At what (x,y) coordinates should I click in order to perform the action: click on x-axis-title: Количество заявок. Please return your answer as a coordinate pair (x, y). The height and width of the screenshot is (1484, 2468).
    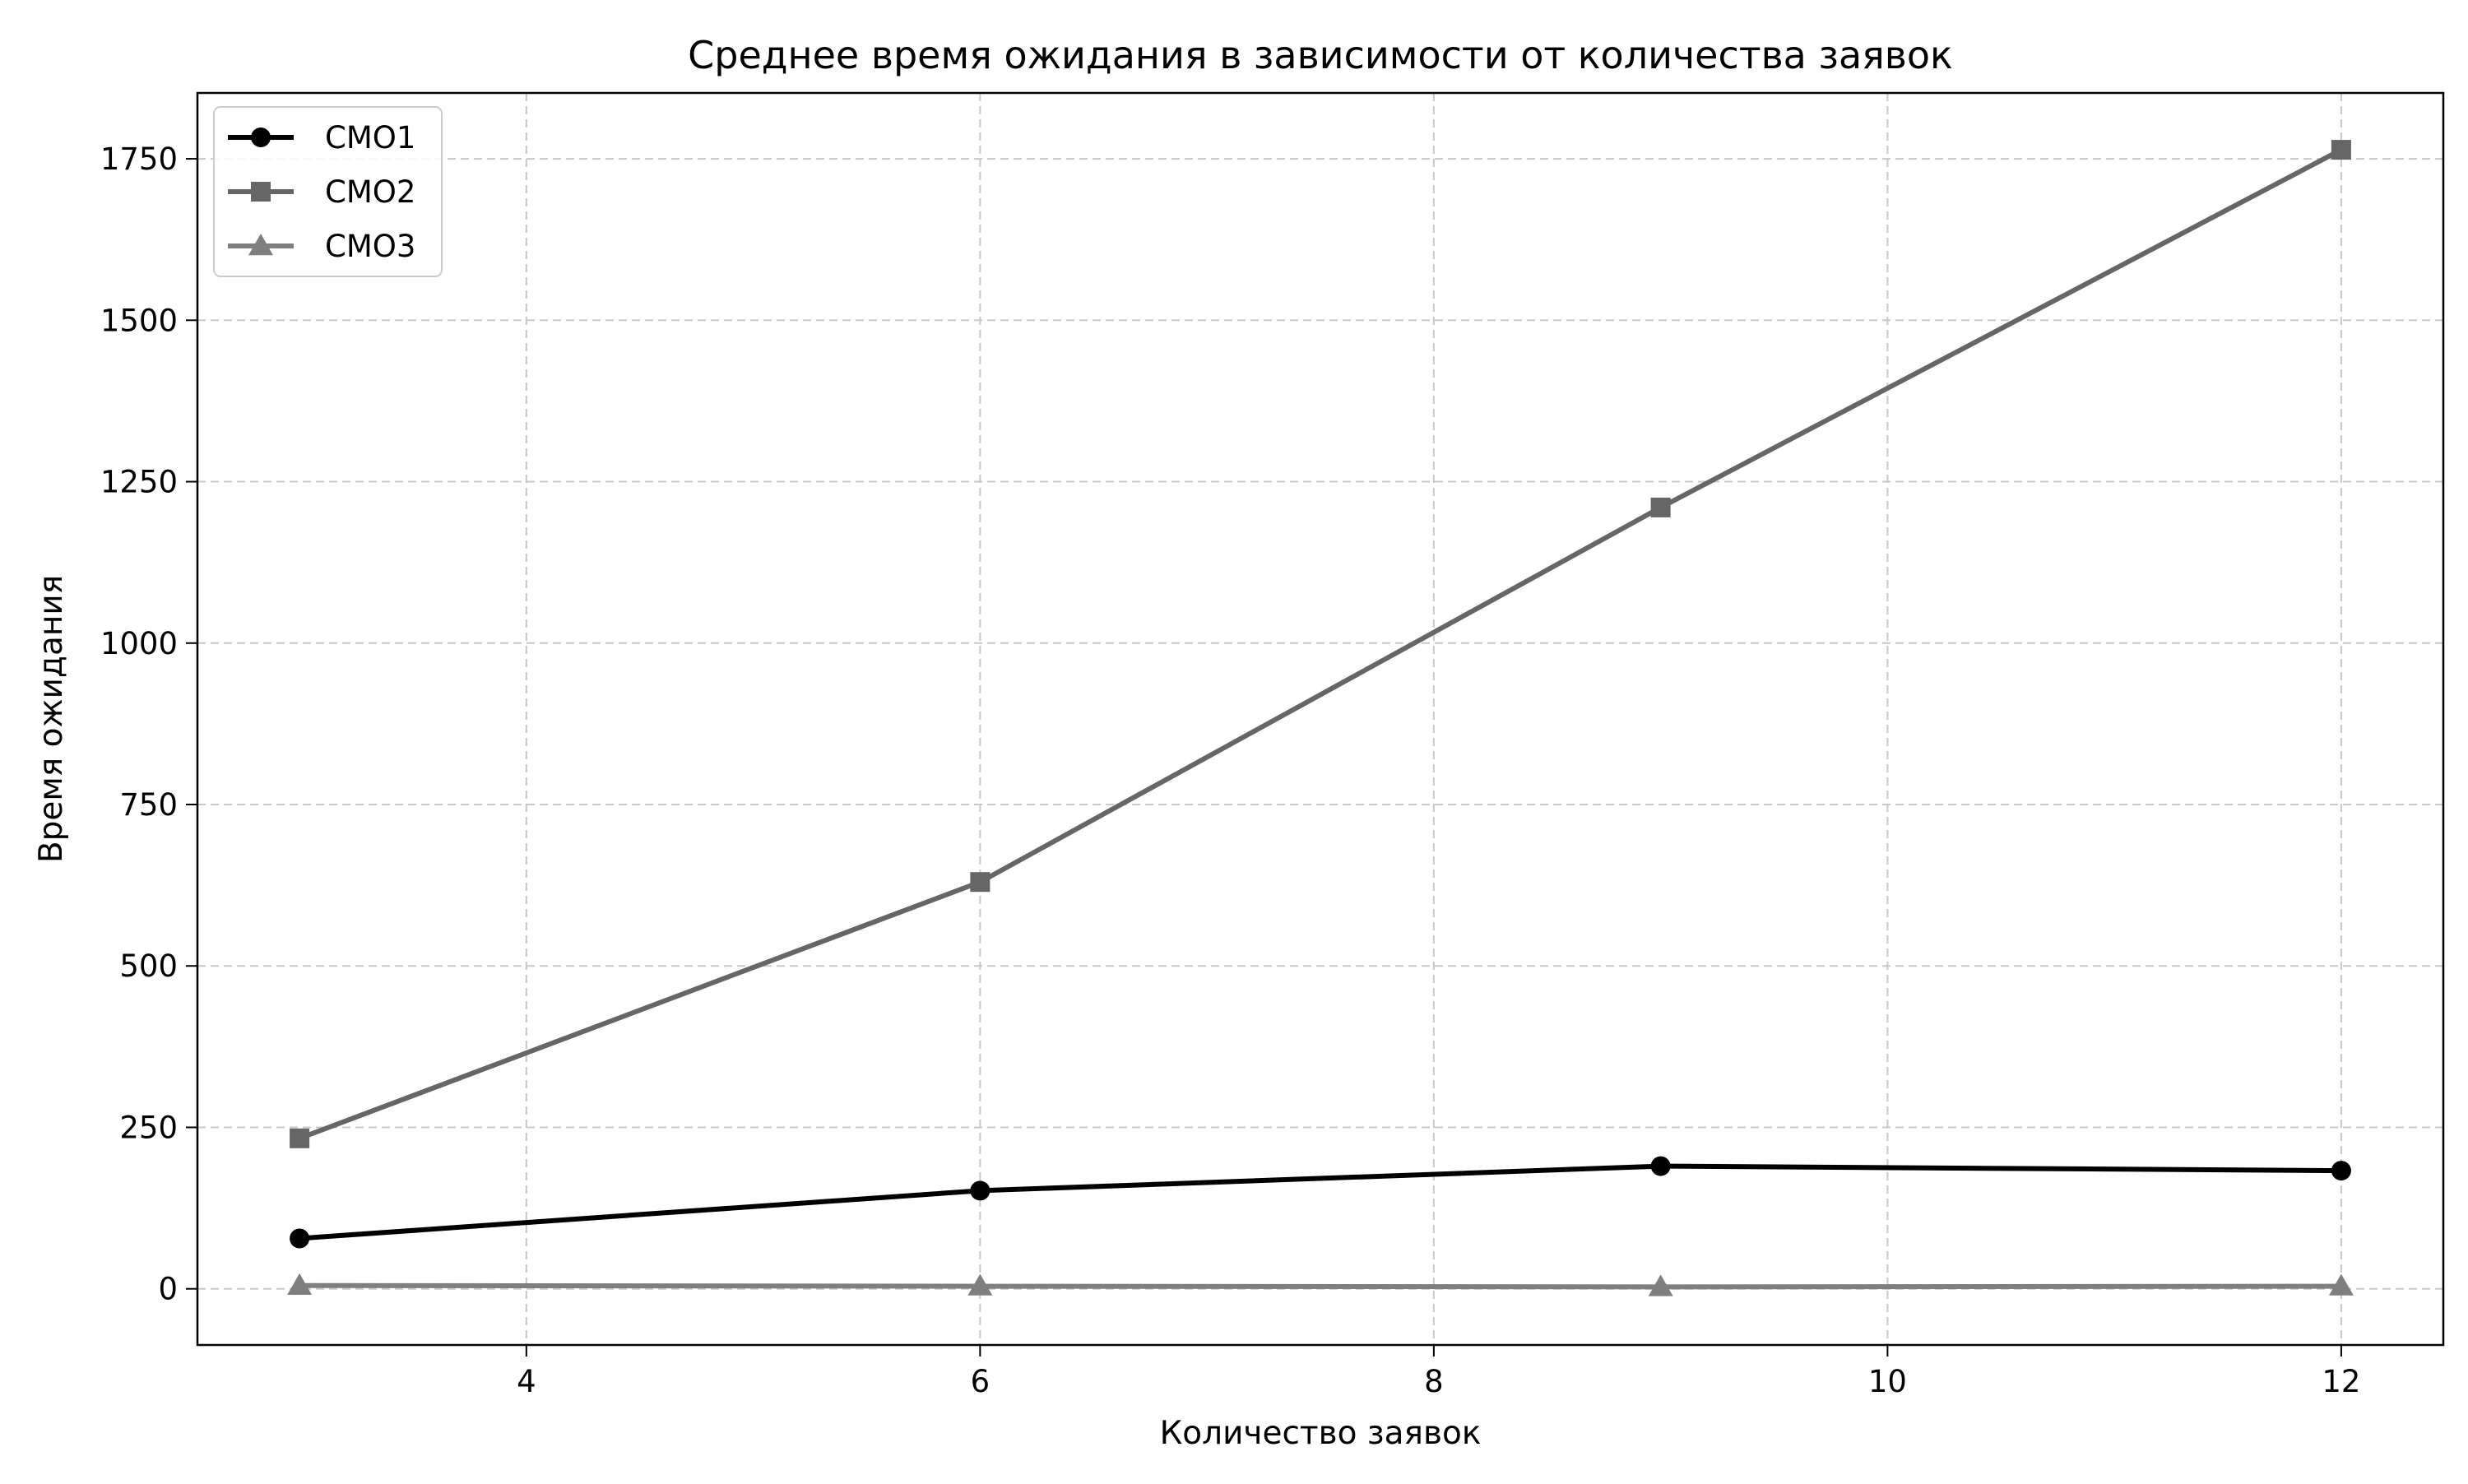
    Looking at the image, I should click on (1321, 1433).